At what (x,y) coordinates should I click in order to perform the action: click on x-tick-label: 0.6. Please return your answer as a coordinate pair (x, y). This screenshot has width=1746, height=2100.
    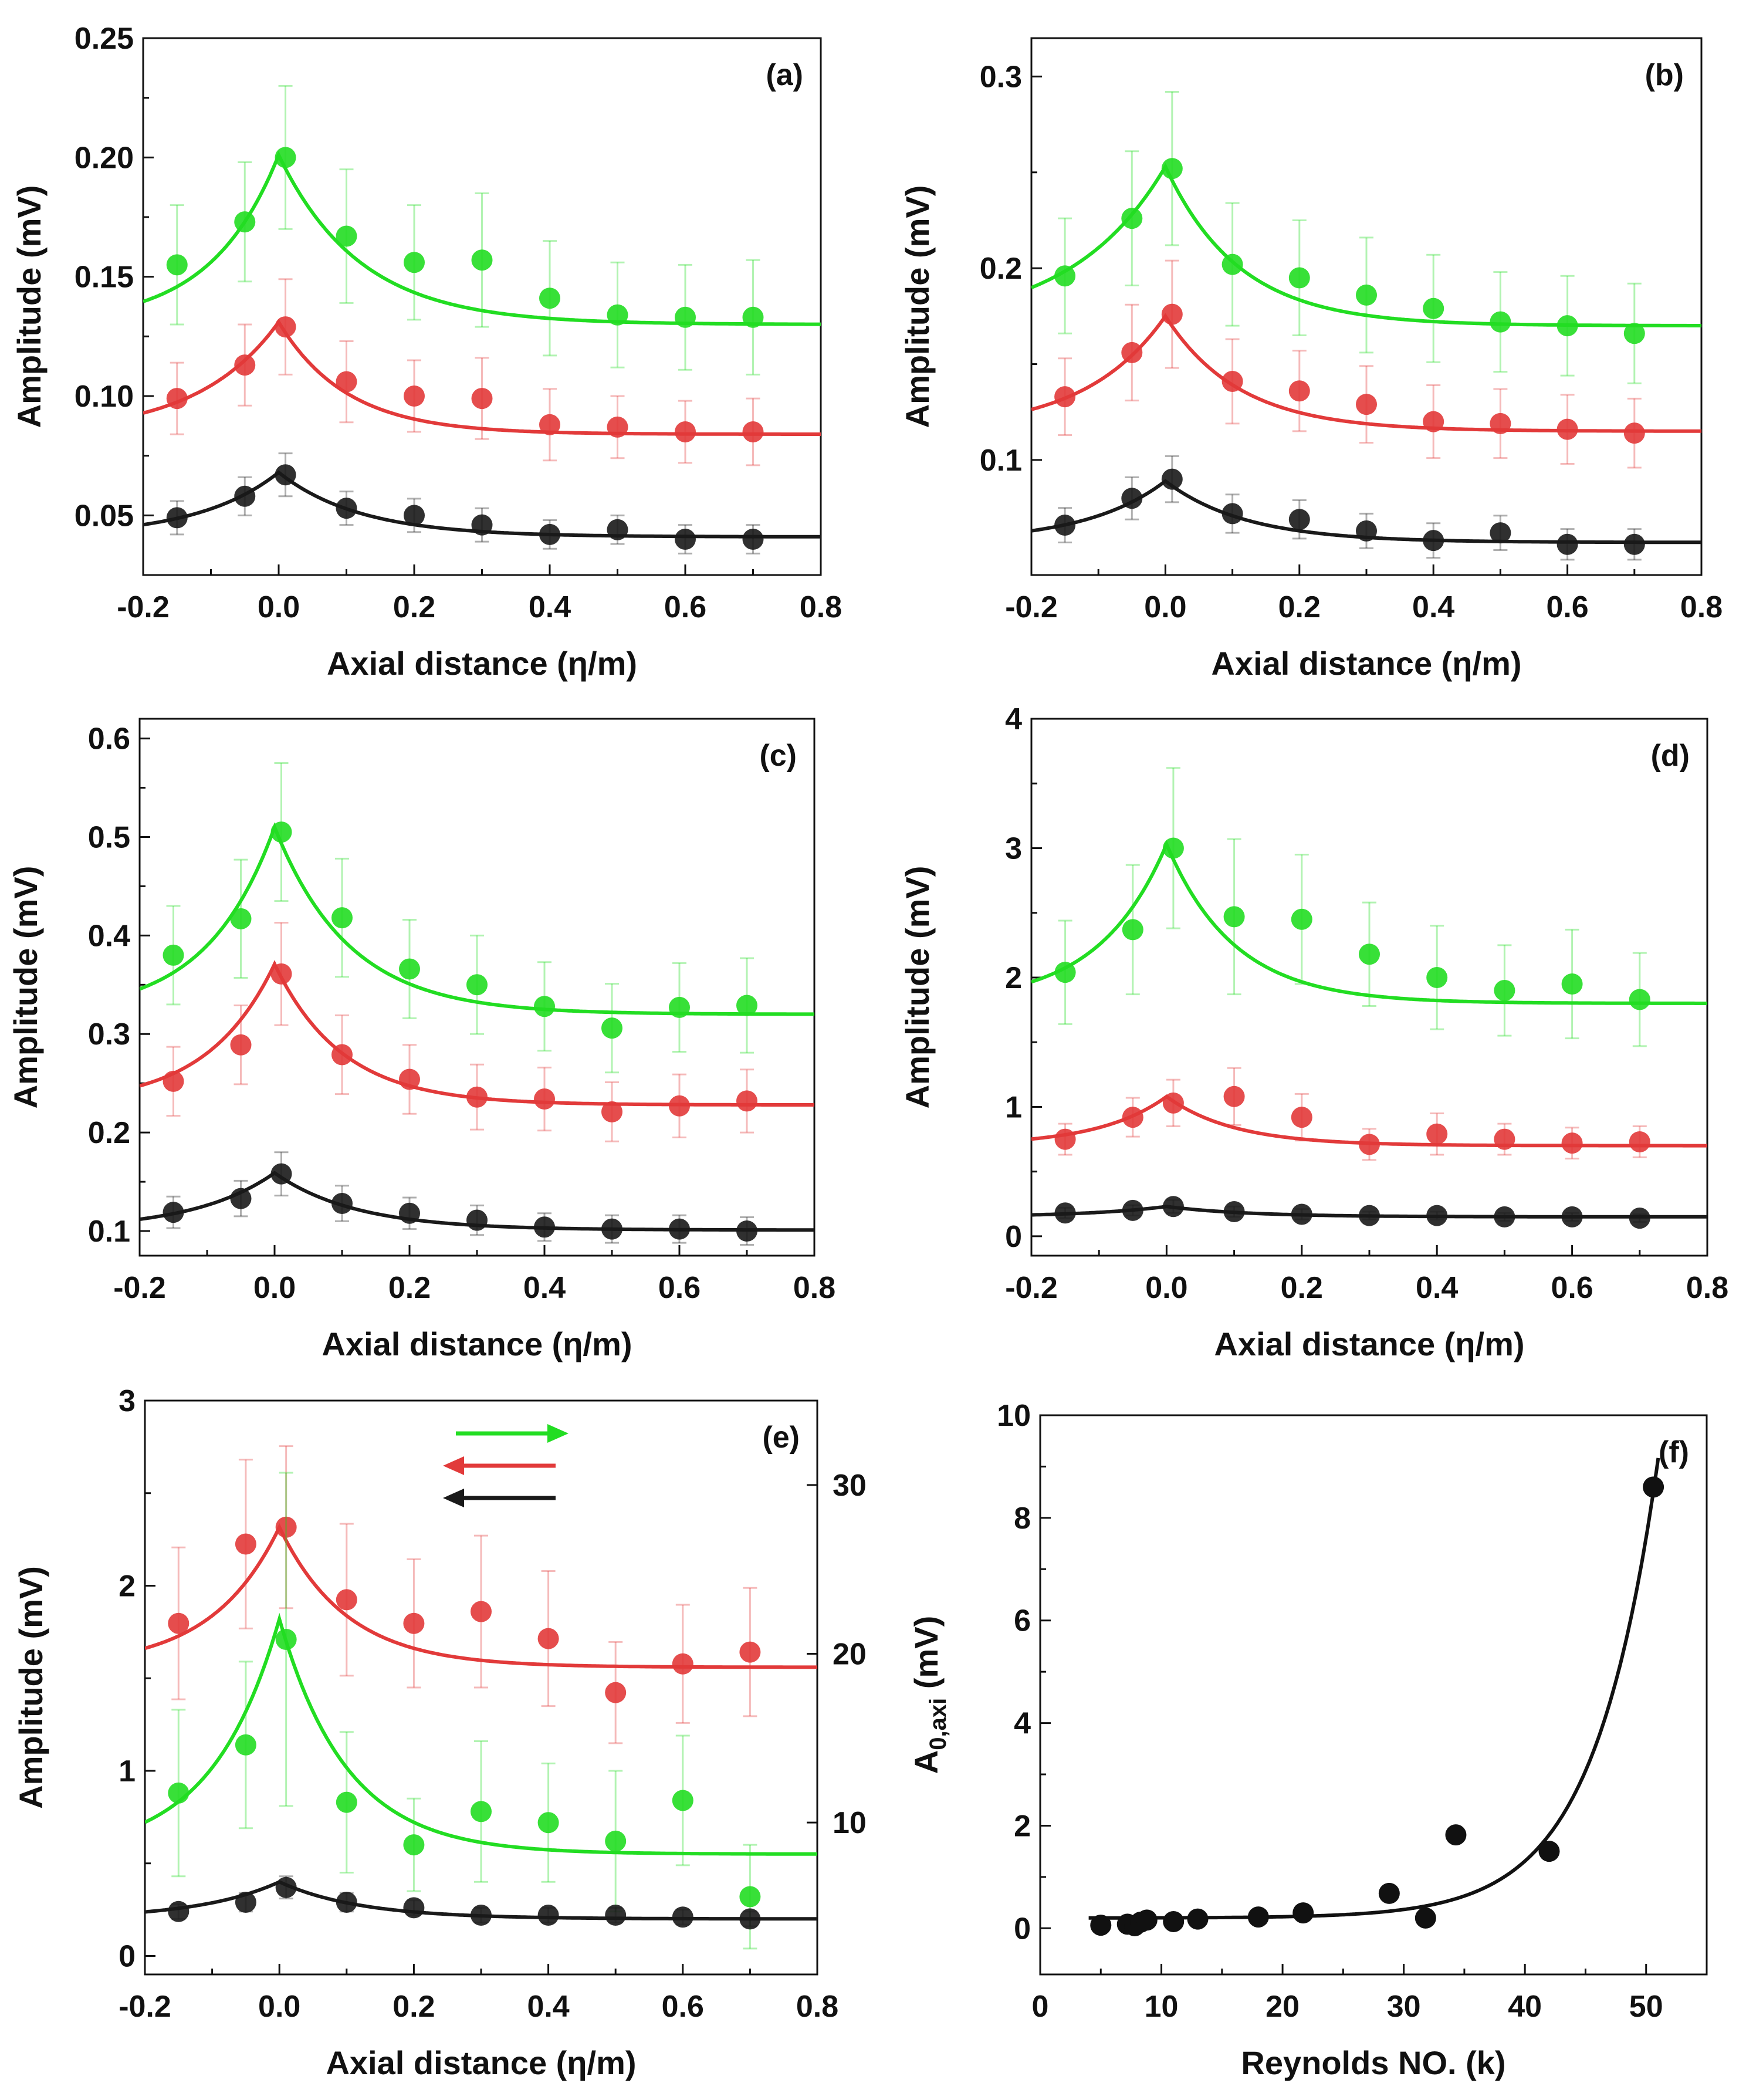
    Looking at the image, I should click on (685, 607).